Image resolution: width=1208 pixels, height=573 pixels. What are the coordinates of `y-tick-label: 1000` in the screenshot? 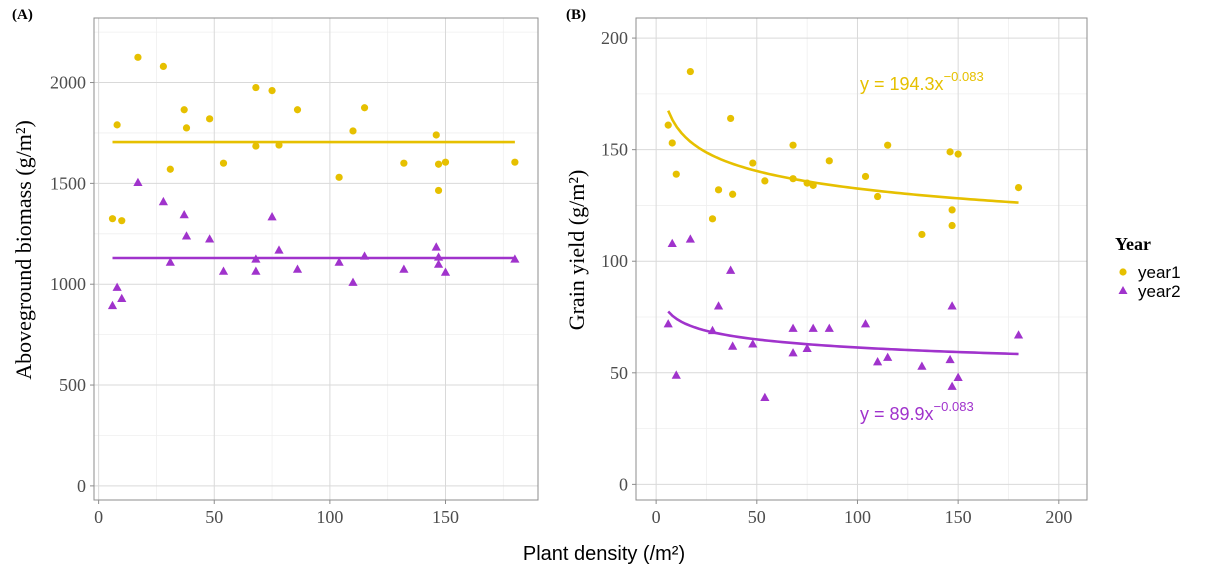 It's located at (68, 284).